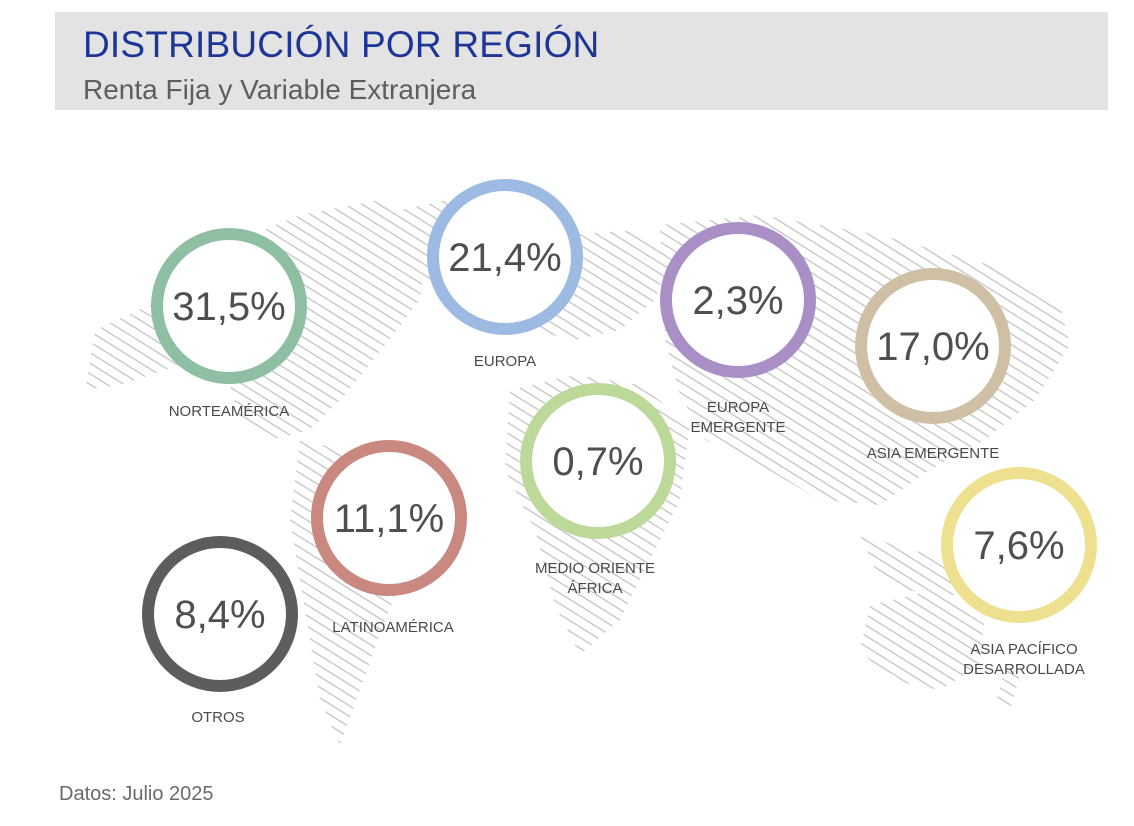  I want to click on region-donut: 21,4% EUROPA, so click(505, 274).